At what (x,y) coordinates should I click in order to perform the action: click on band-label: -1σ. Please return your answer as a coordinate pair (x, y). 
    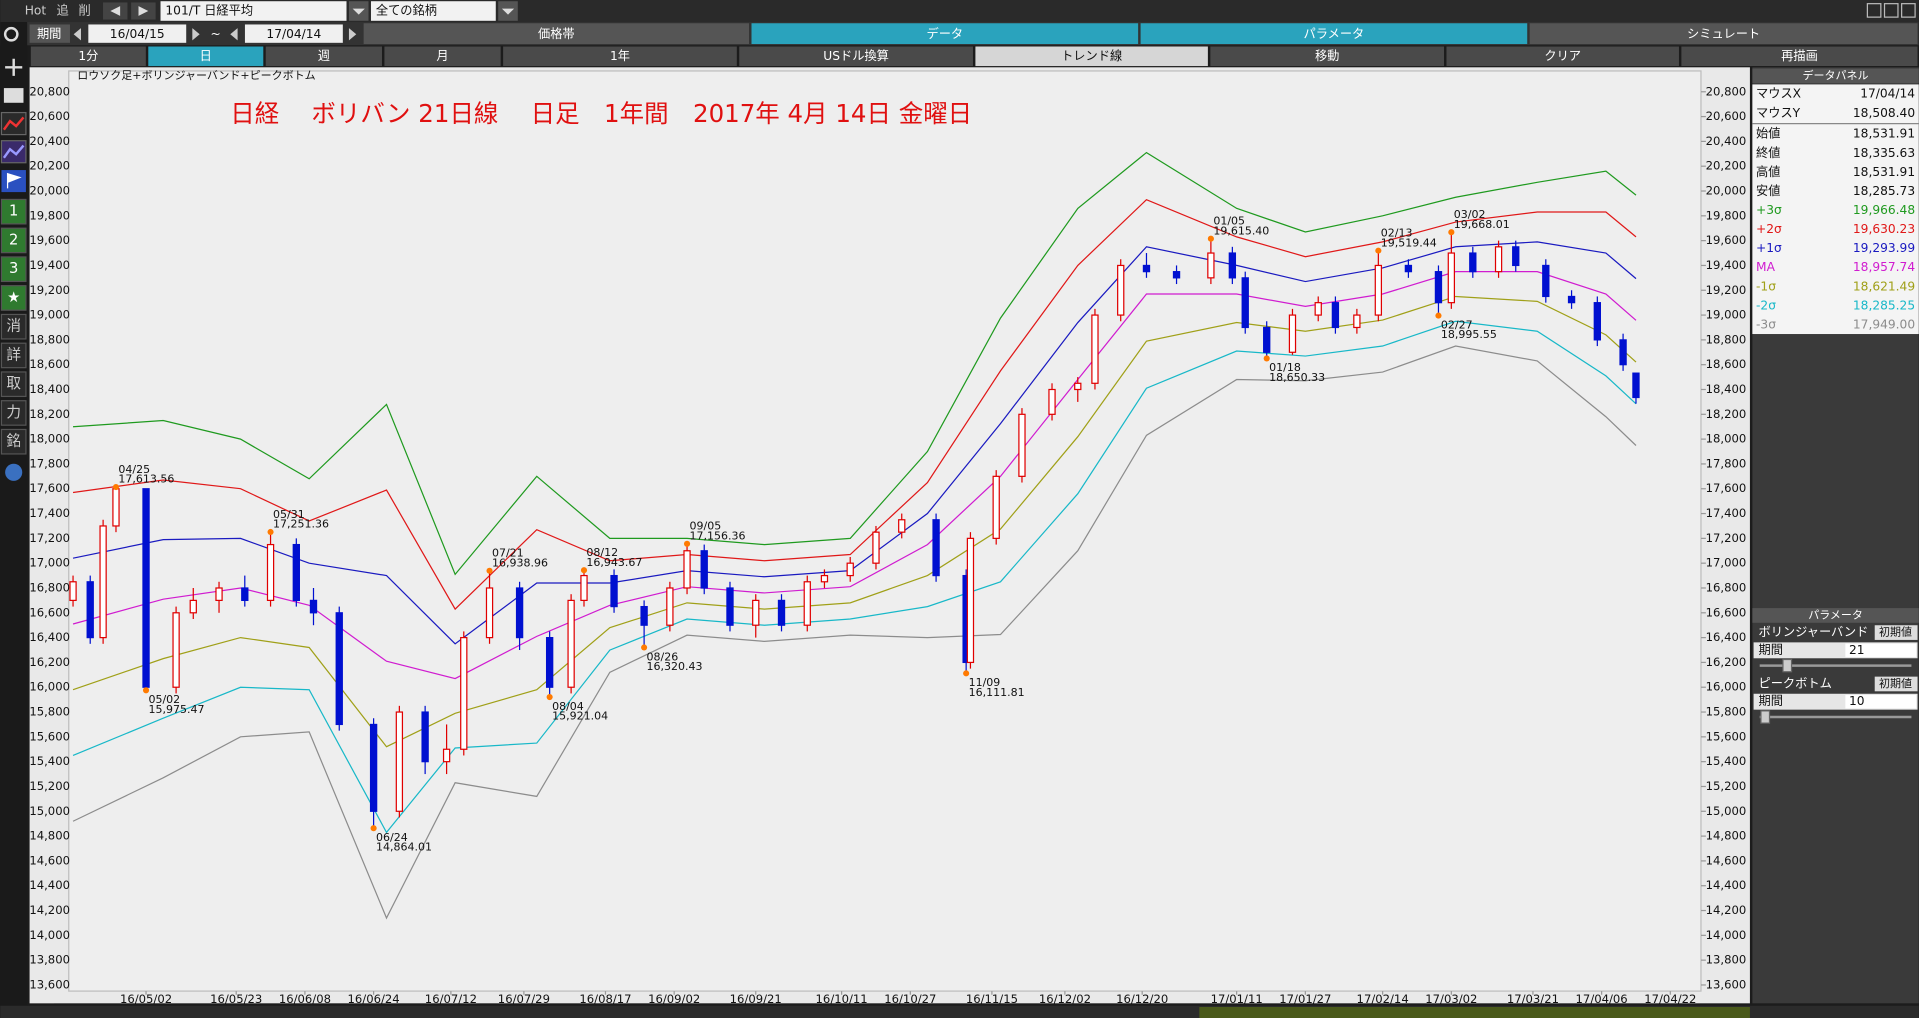
    Looking at the image, I should click on (1766, 286).